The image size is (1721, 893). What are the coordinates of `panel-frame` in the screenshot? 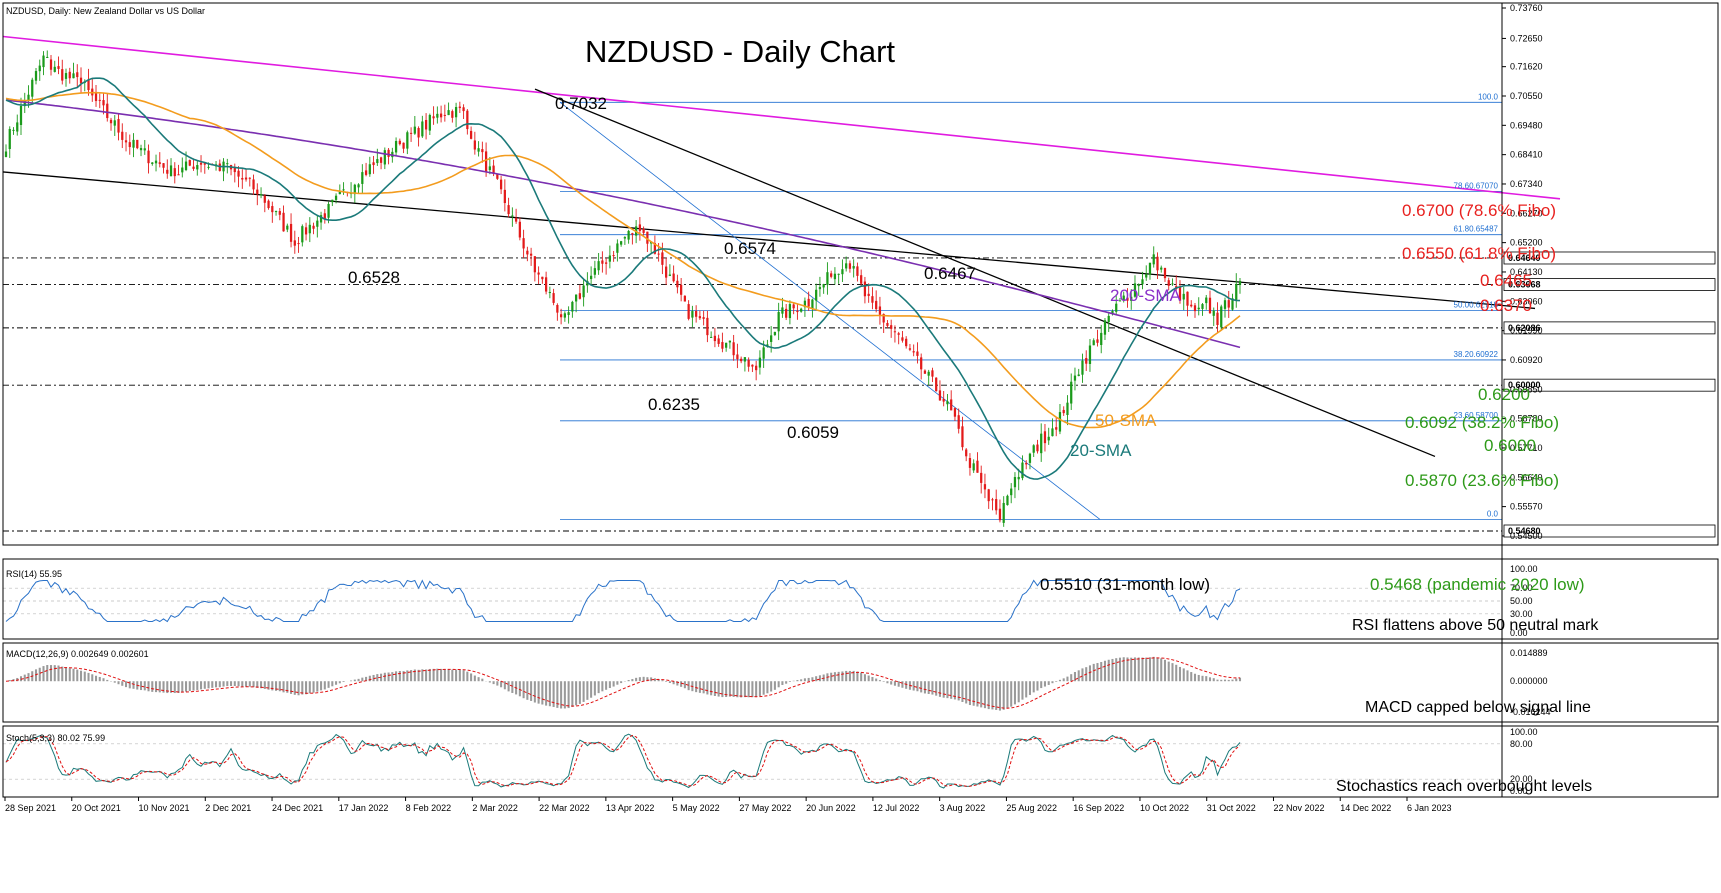 It's located at (860, 599).